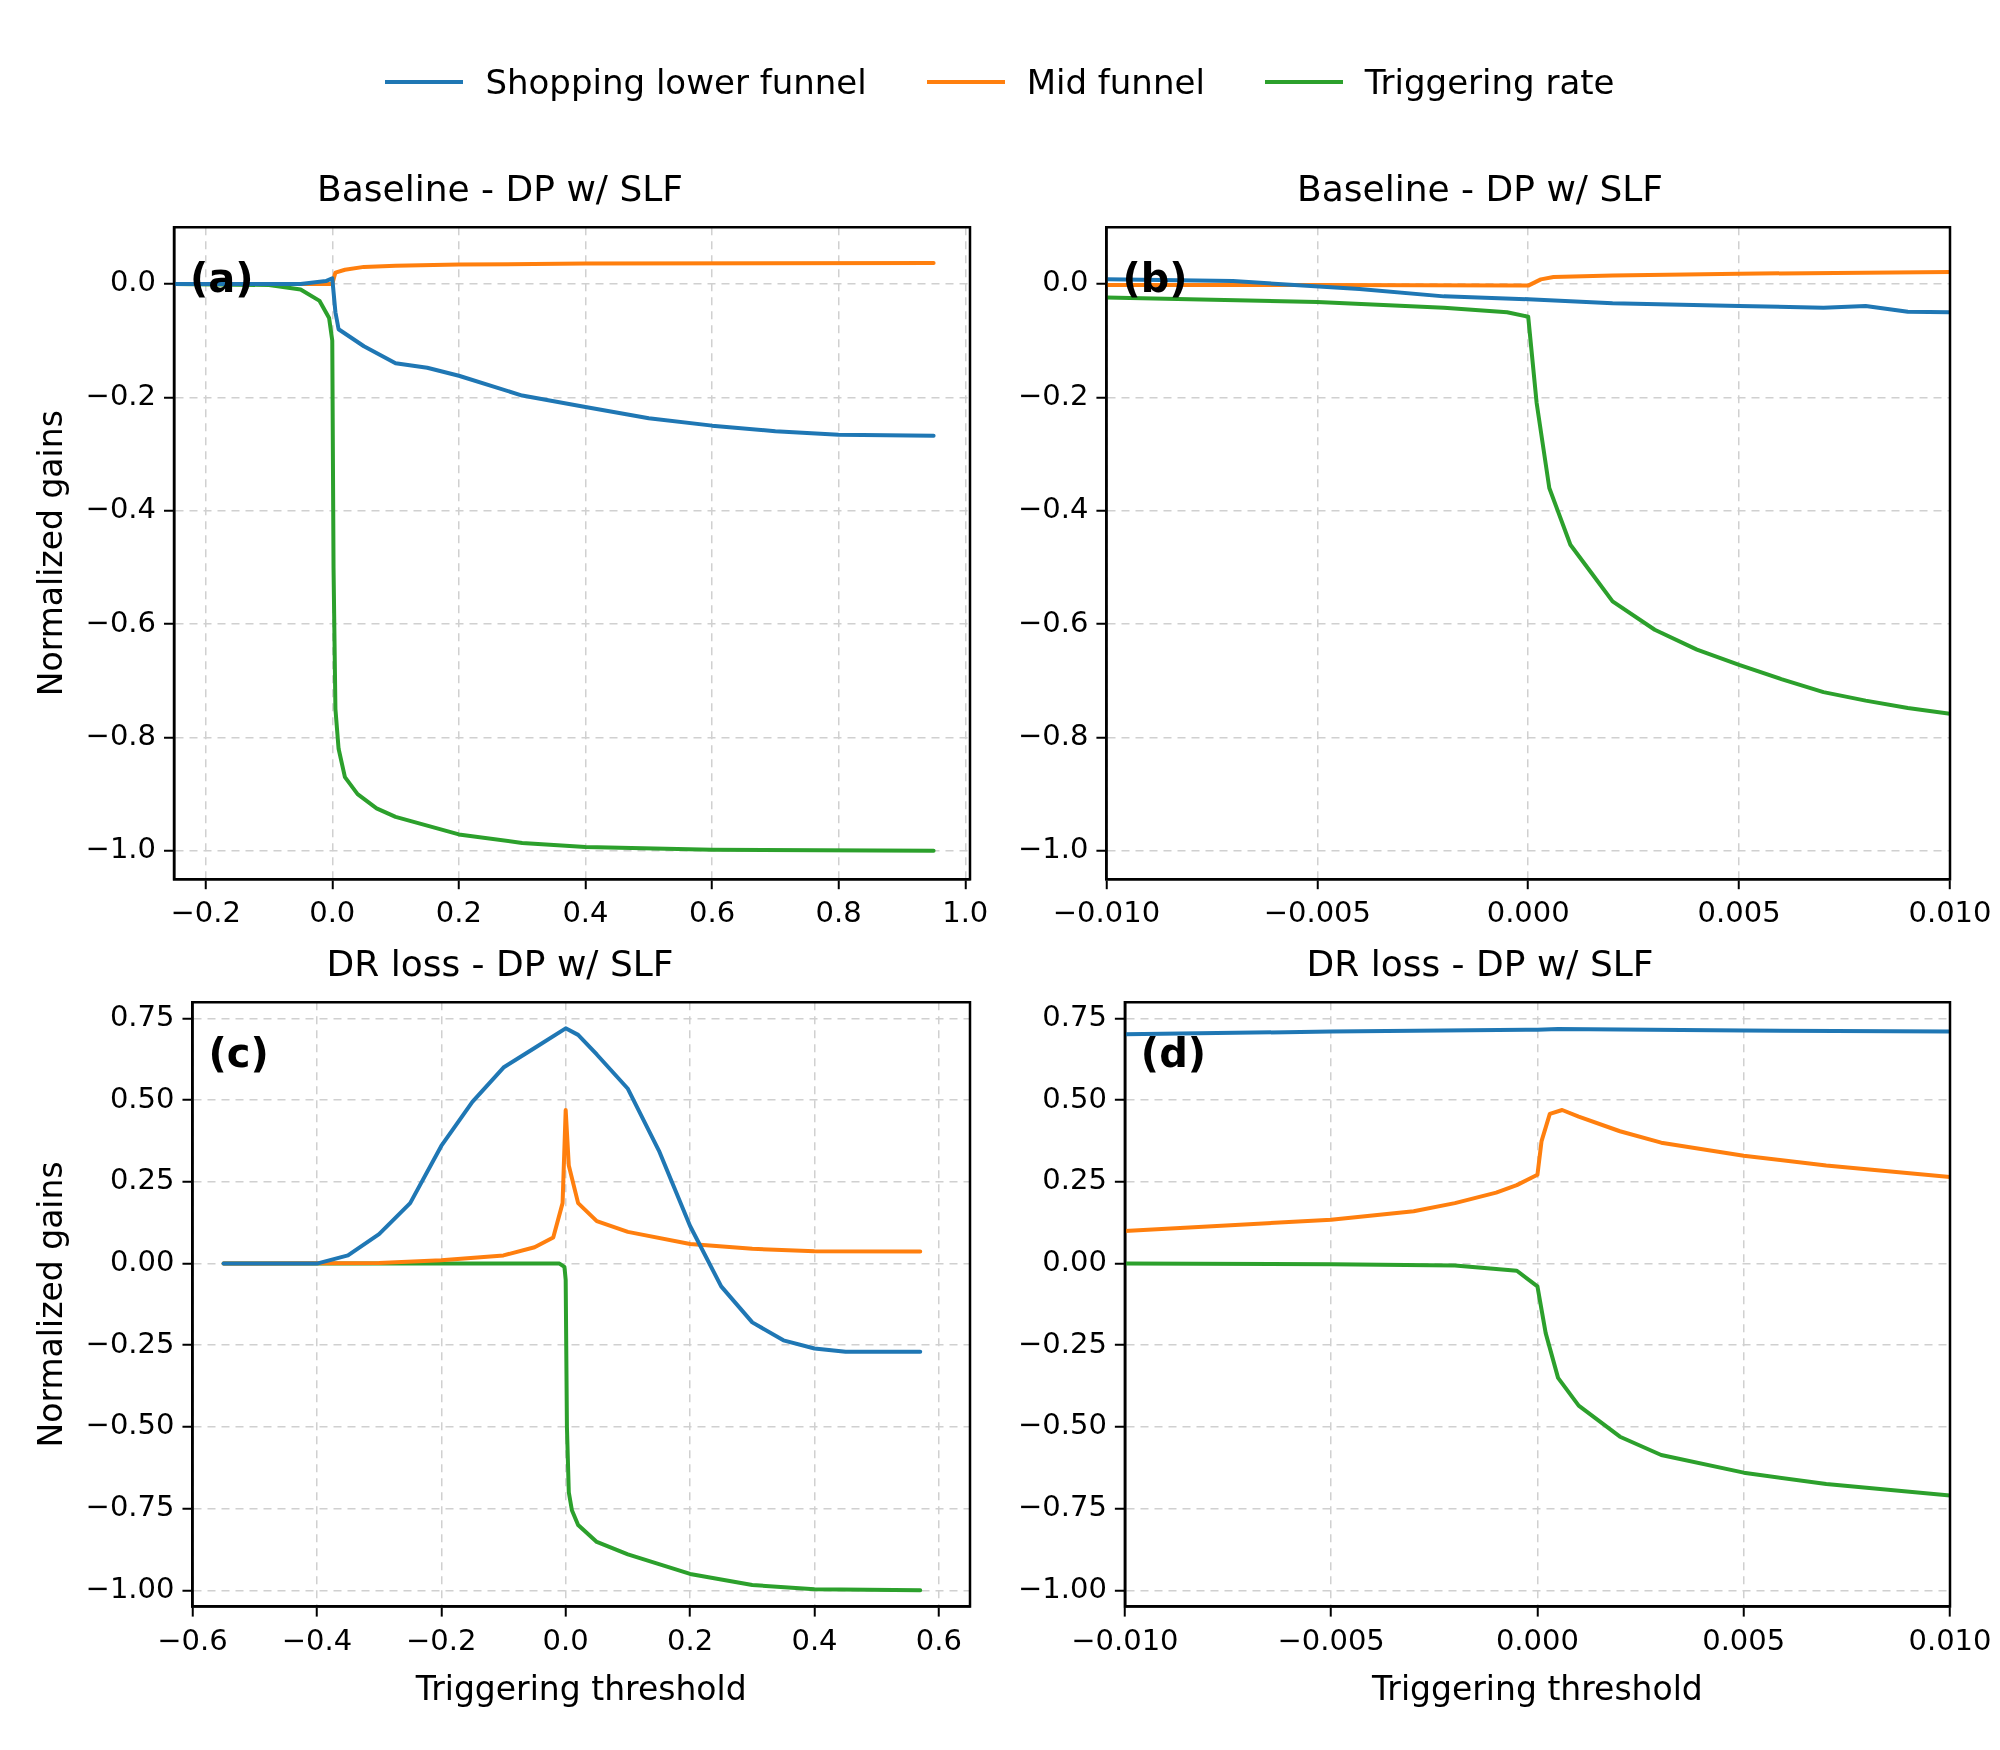  I want to click on legend-label: Mid funnel, so click(1115, 82).